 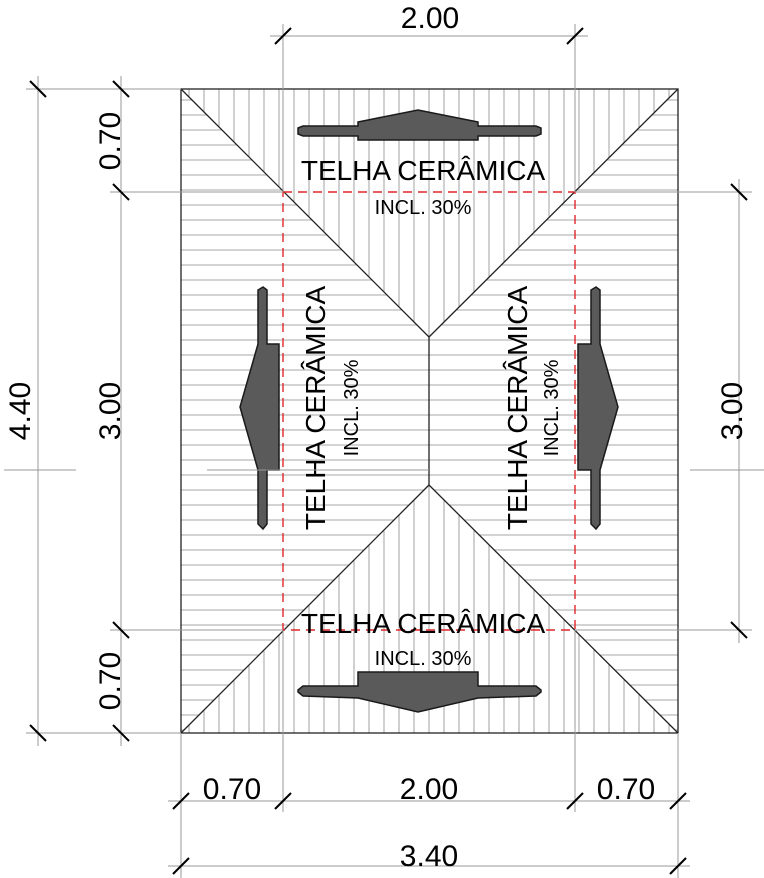 I want to click on slope-label-top: INCL. 30%, so click(x=423, y=208).